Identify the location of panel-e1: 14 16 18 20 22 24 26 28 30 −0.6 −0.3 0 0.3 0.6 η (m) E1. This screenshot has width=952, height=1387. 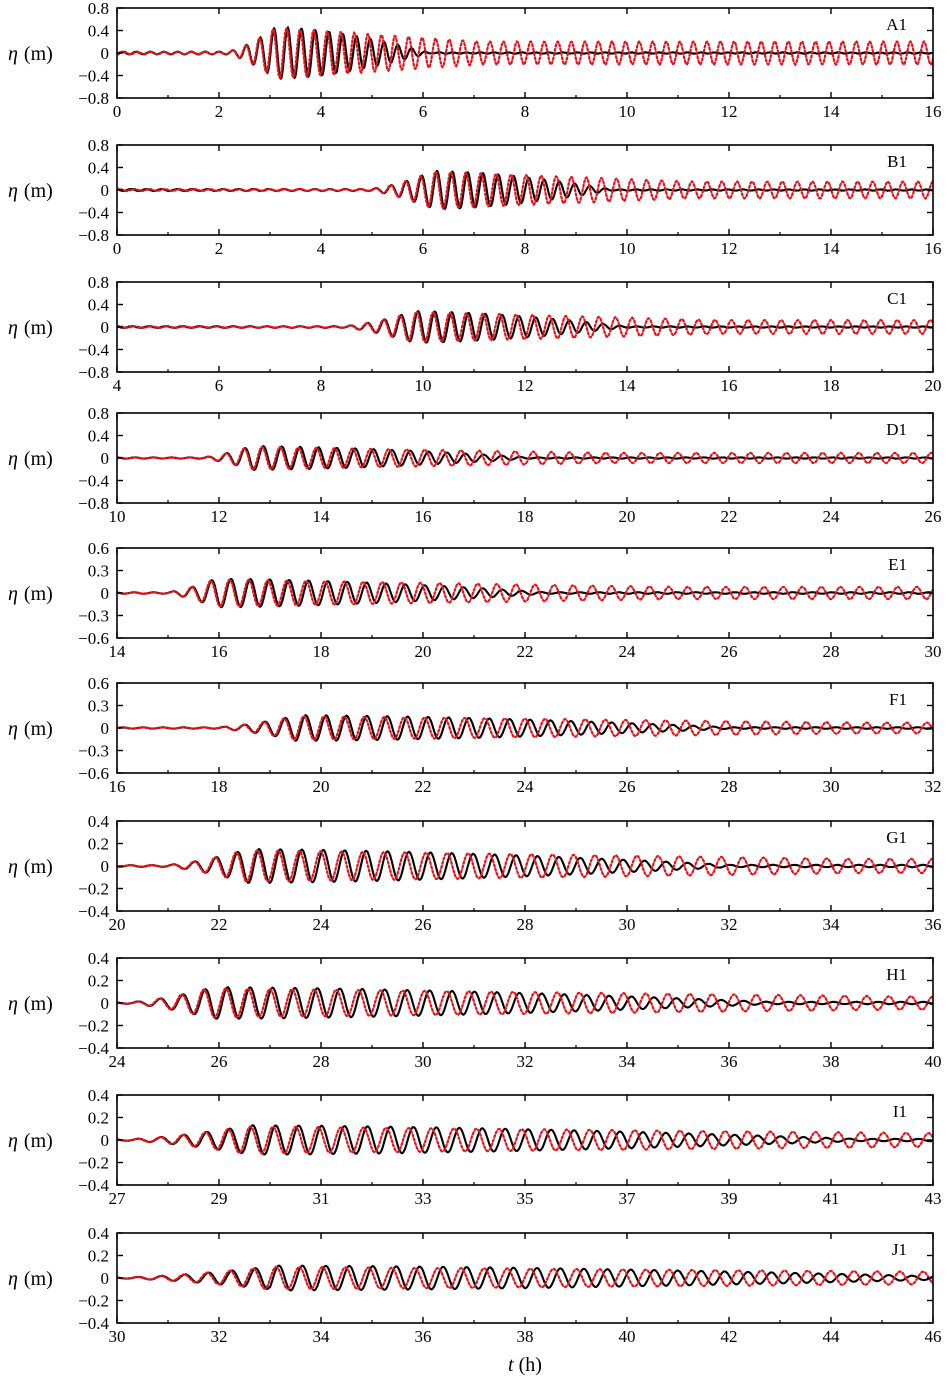
(475, 600).